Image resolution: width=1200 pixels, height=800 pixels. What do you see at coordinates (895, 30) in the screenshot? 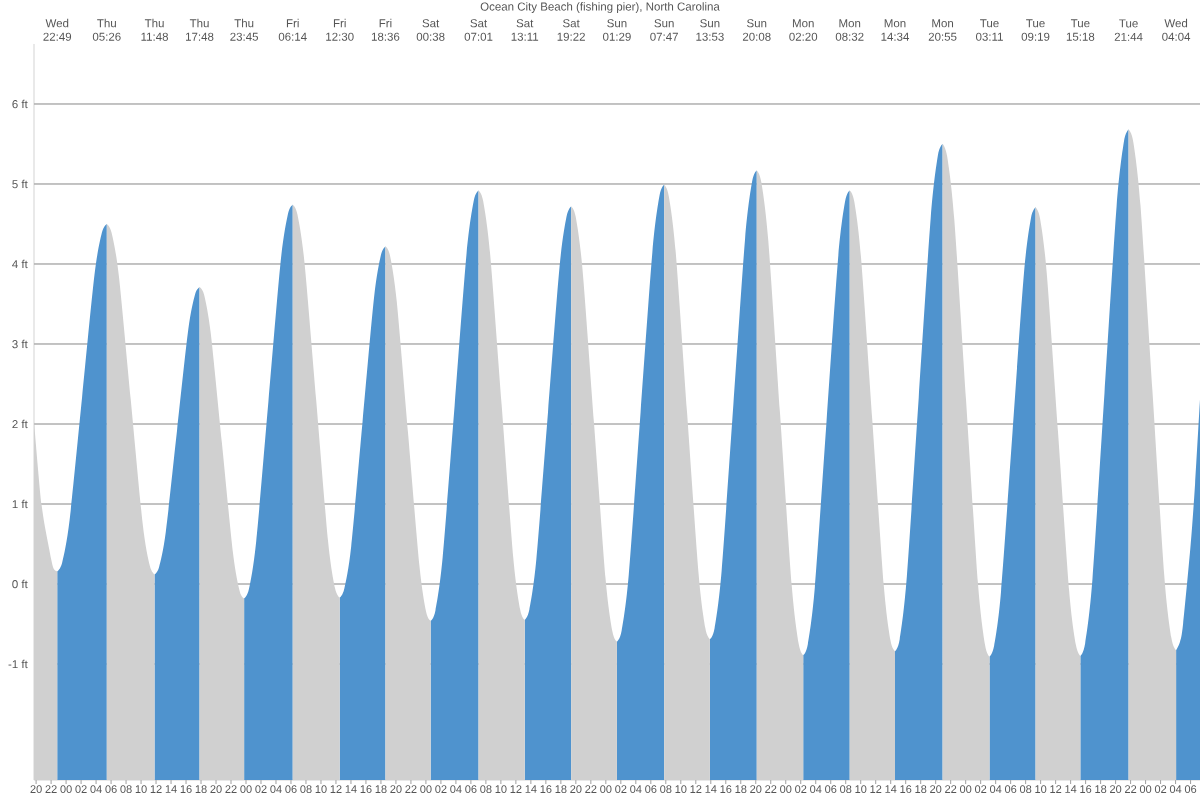
I see `text: Mon 14:34` at bounding box center [895, 30].